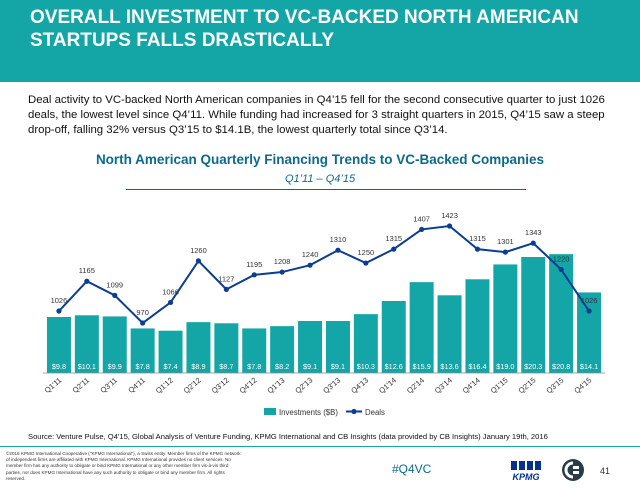 This screenshot has height=495, width=640. Describe the element at coordinates (282, 349) in the screenshot. I see `bar-Q113` at that location.